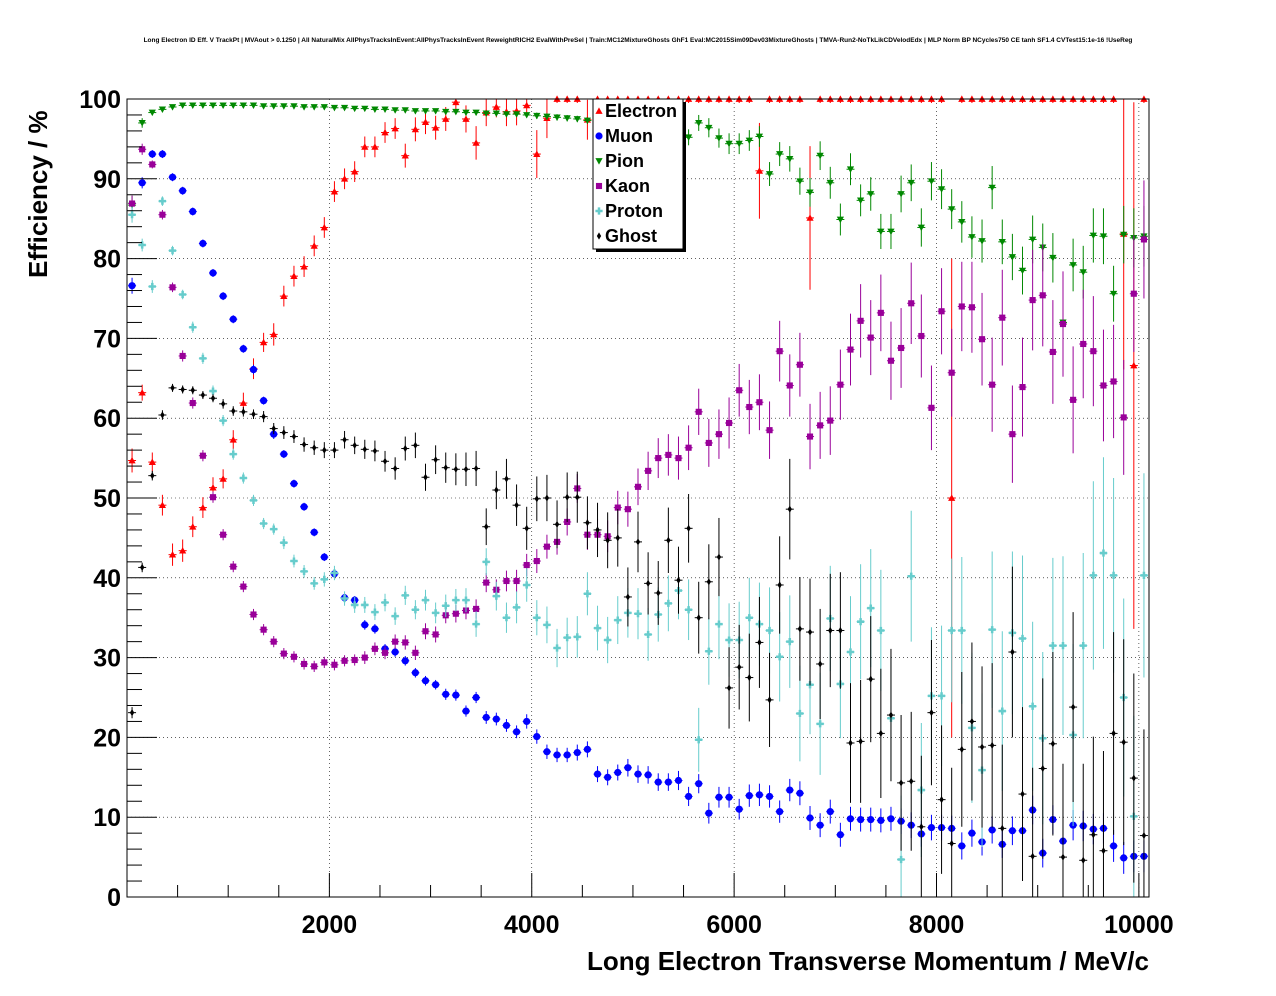 This screenshot has height=996, width=1276. Describe the element at coordinates (599, 110) in the screenshot. I see `legend-marker-electron` at that location.